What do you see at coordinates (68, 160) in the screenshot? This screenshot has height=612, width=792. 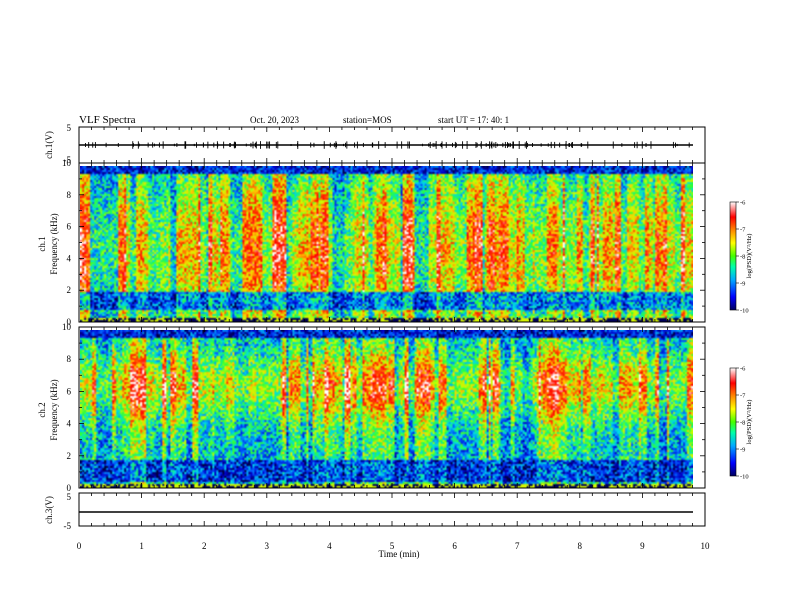 I see `ch1-ytick-bottom: -5` at bounding box center [68, 160].